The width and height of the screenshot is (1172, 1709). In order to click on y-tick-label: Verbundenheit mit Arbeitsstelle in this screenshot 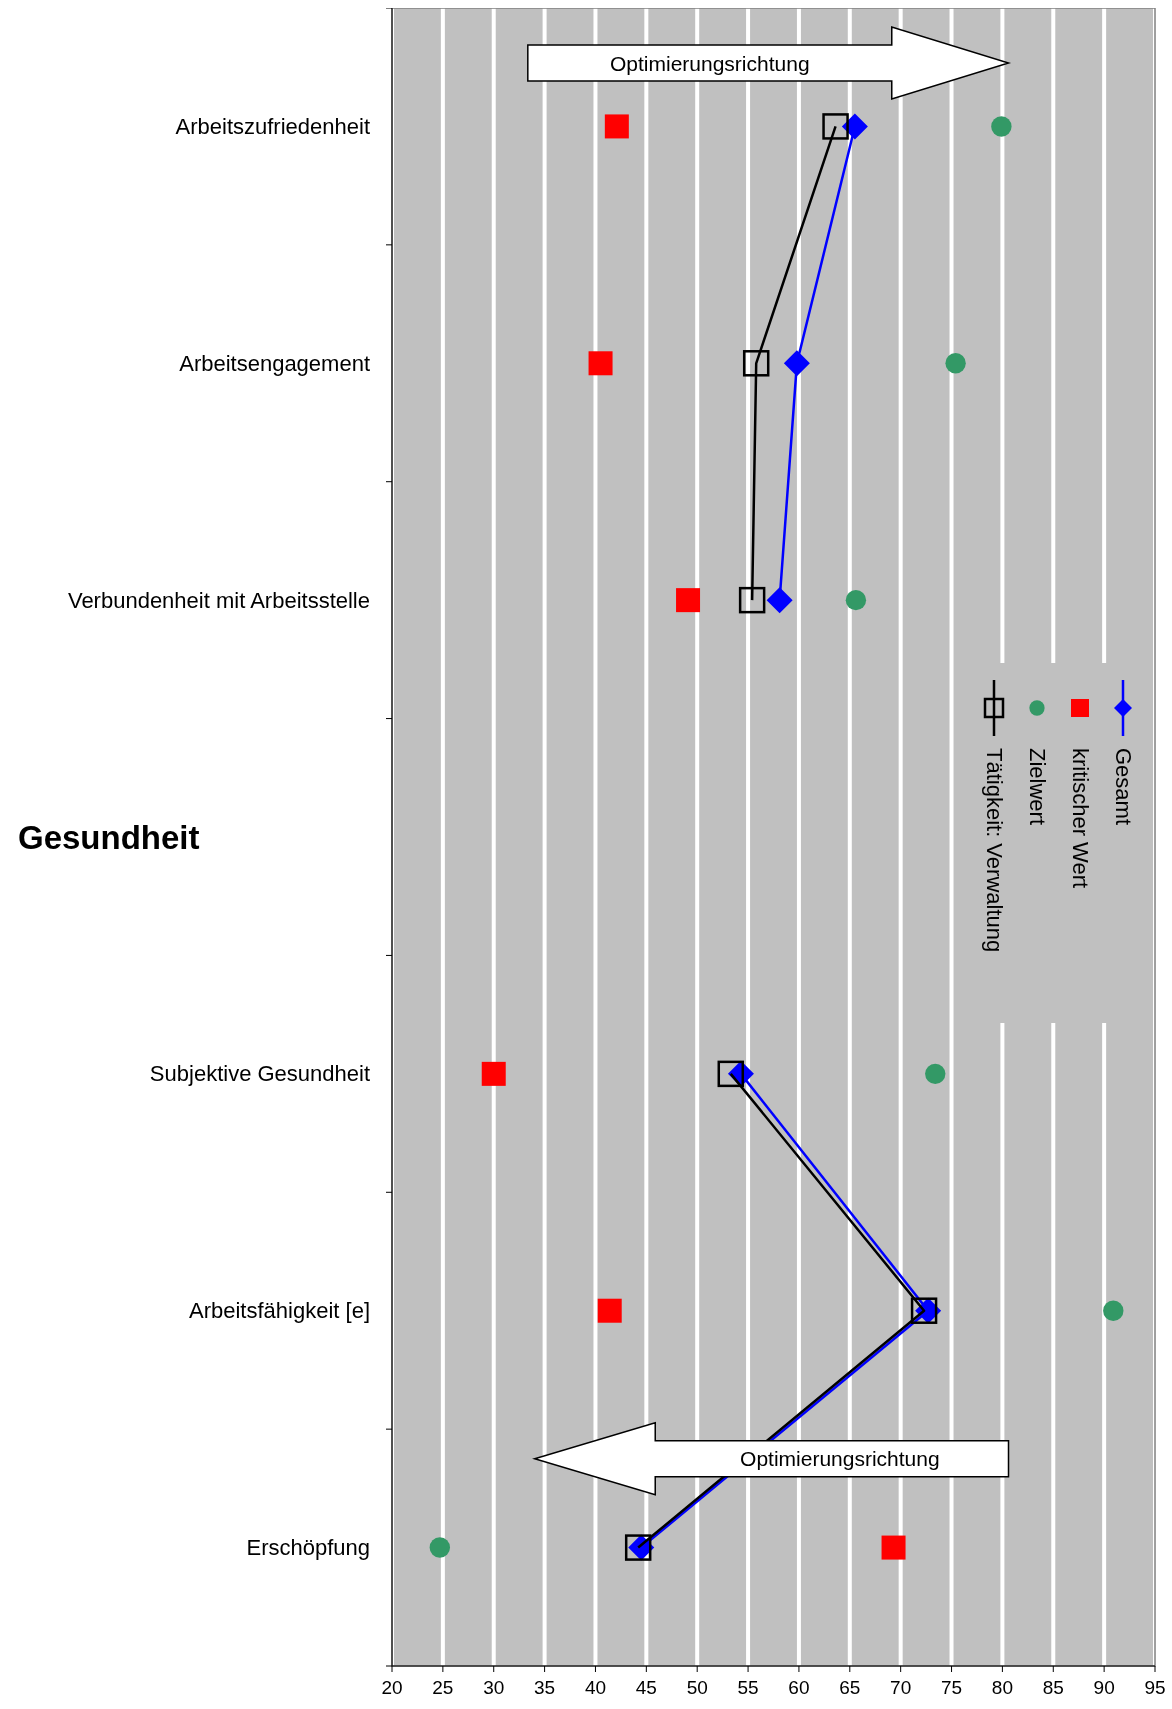, I will do `click(218, 600)`.